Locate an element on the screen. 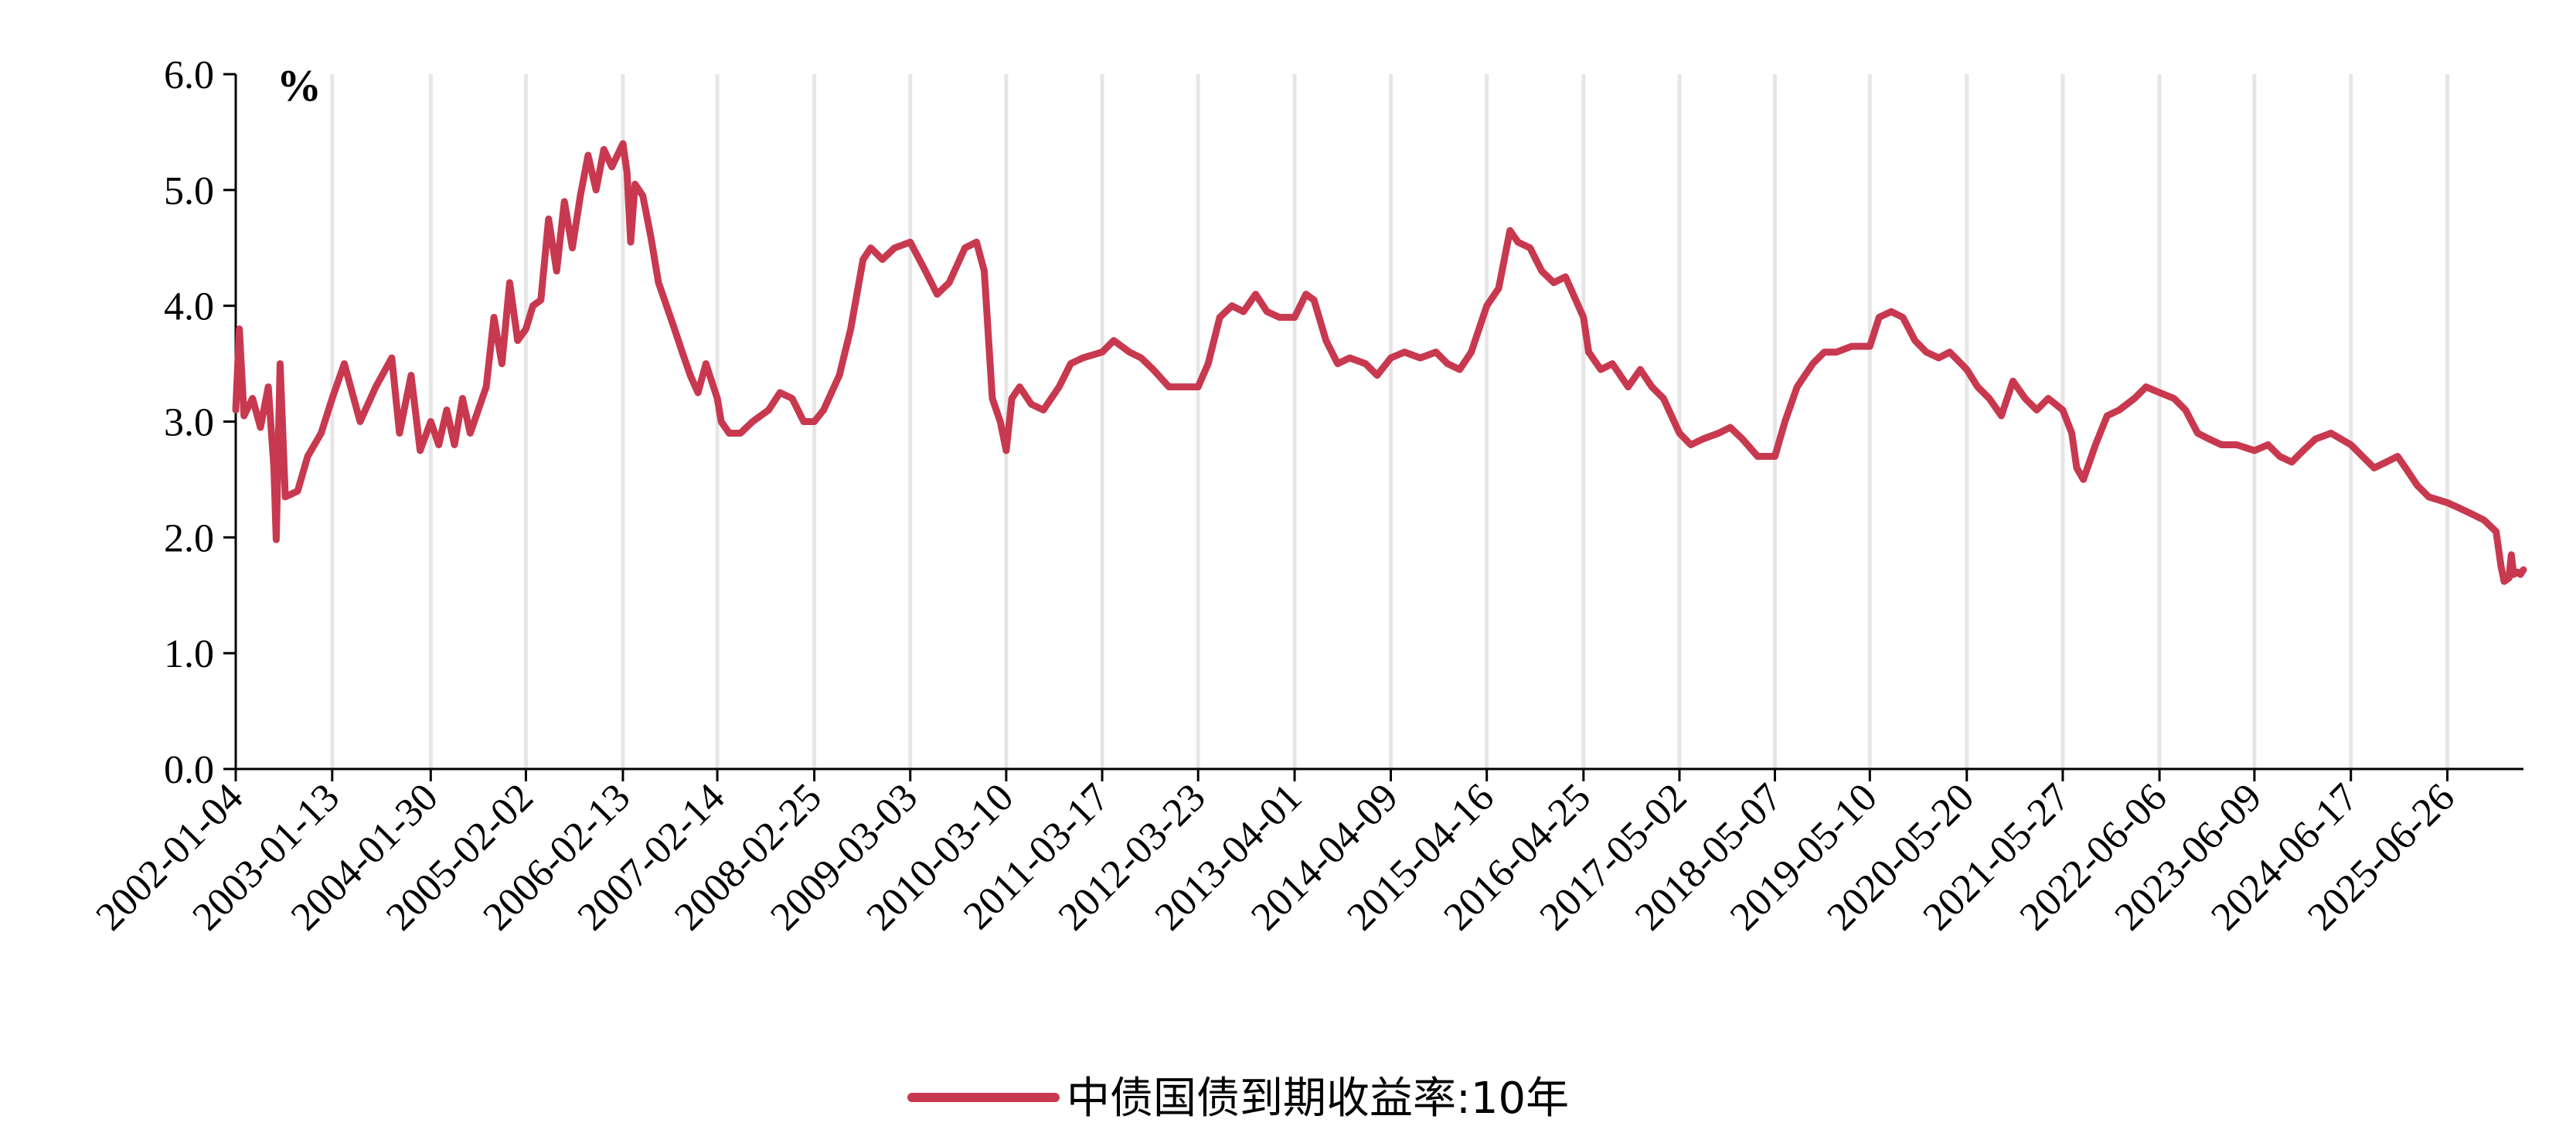 The image size is (2576, 1133). y-tick-label: 1.0 is located at coordinates (189, 654).